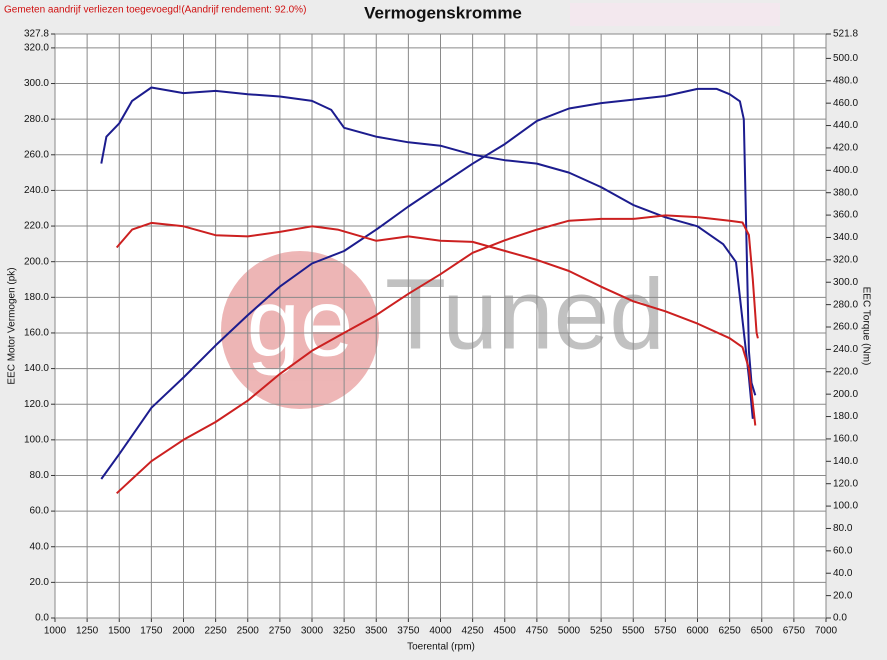 The height and width of the screenshot is (660, 887). What do you see at coordinates (843, 573) in the screenshot?
I see `y2-tick-label: 40.0` at bounding box center [843, 573].